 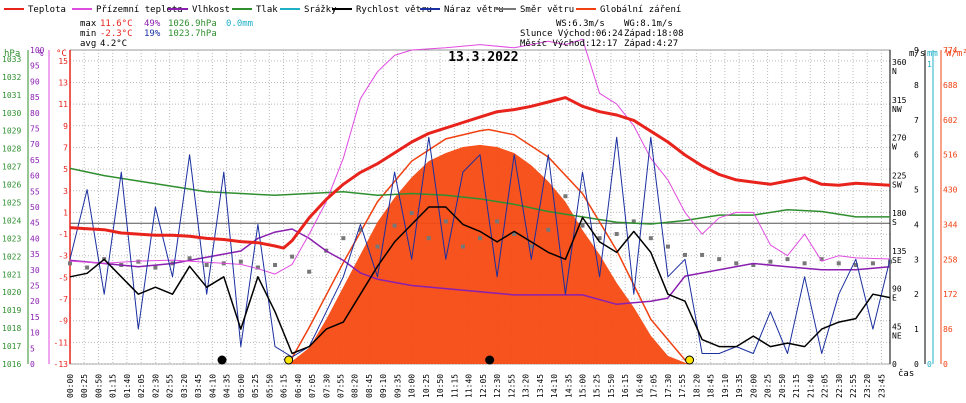 I want to click on humidity-tick-label: 25, so click(x=35, y=286).